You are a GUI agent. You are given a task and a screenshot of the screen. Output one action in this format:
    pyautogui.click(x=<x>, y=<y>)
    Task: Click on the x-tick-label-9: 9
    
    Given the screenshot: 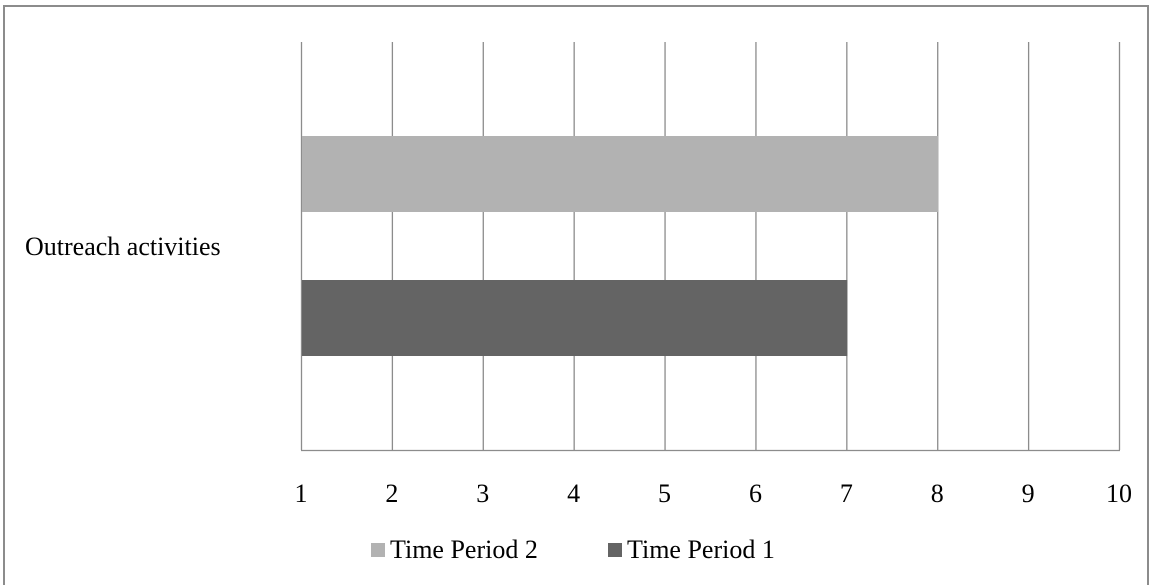 What is the action you would take?
    pyautogui.click(x=1028, y=493)
    